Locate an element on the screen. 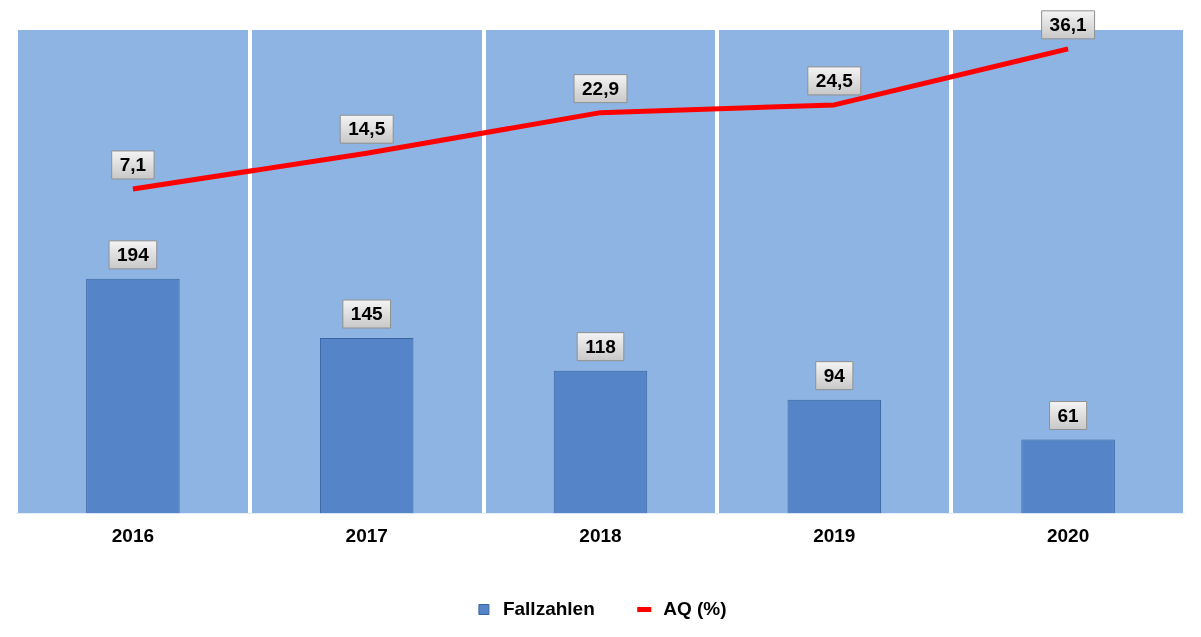 The width and height of the screenshot is (1201, 637). x-tick-label: 2016 is located at coordinates (133, 535).